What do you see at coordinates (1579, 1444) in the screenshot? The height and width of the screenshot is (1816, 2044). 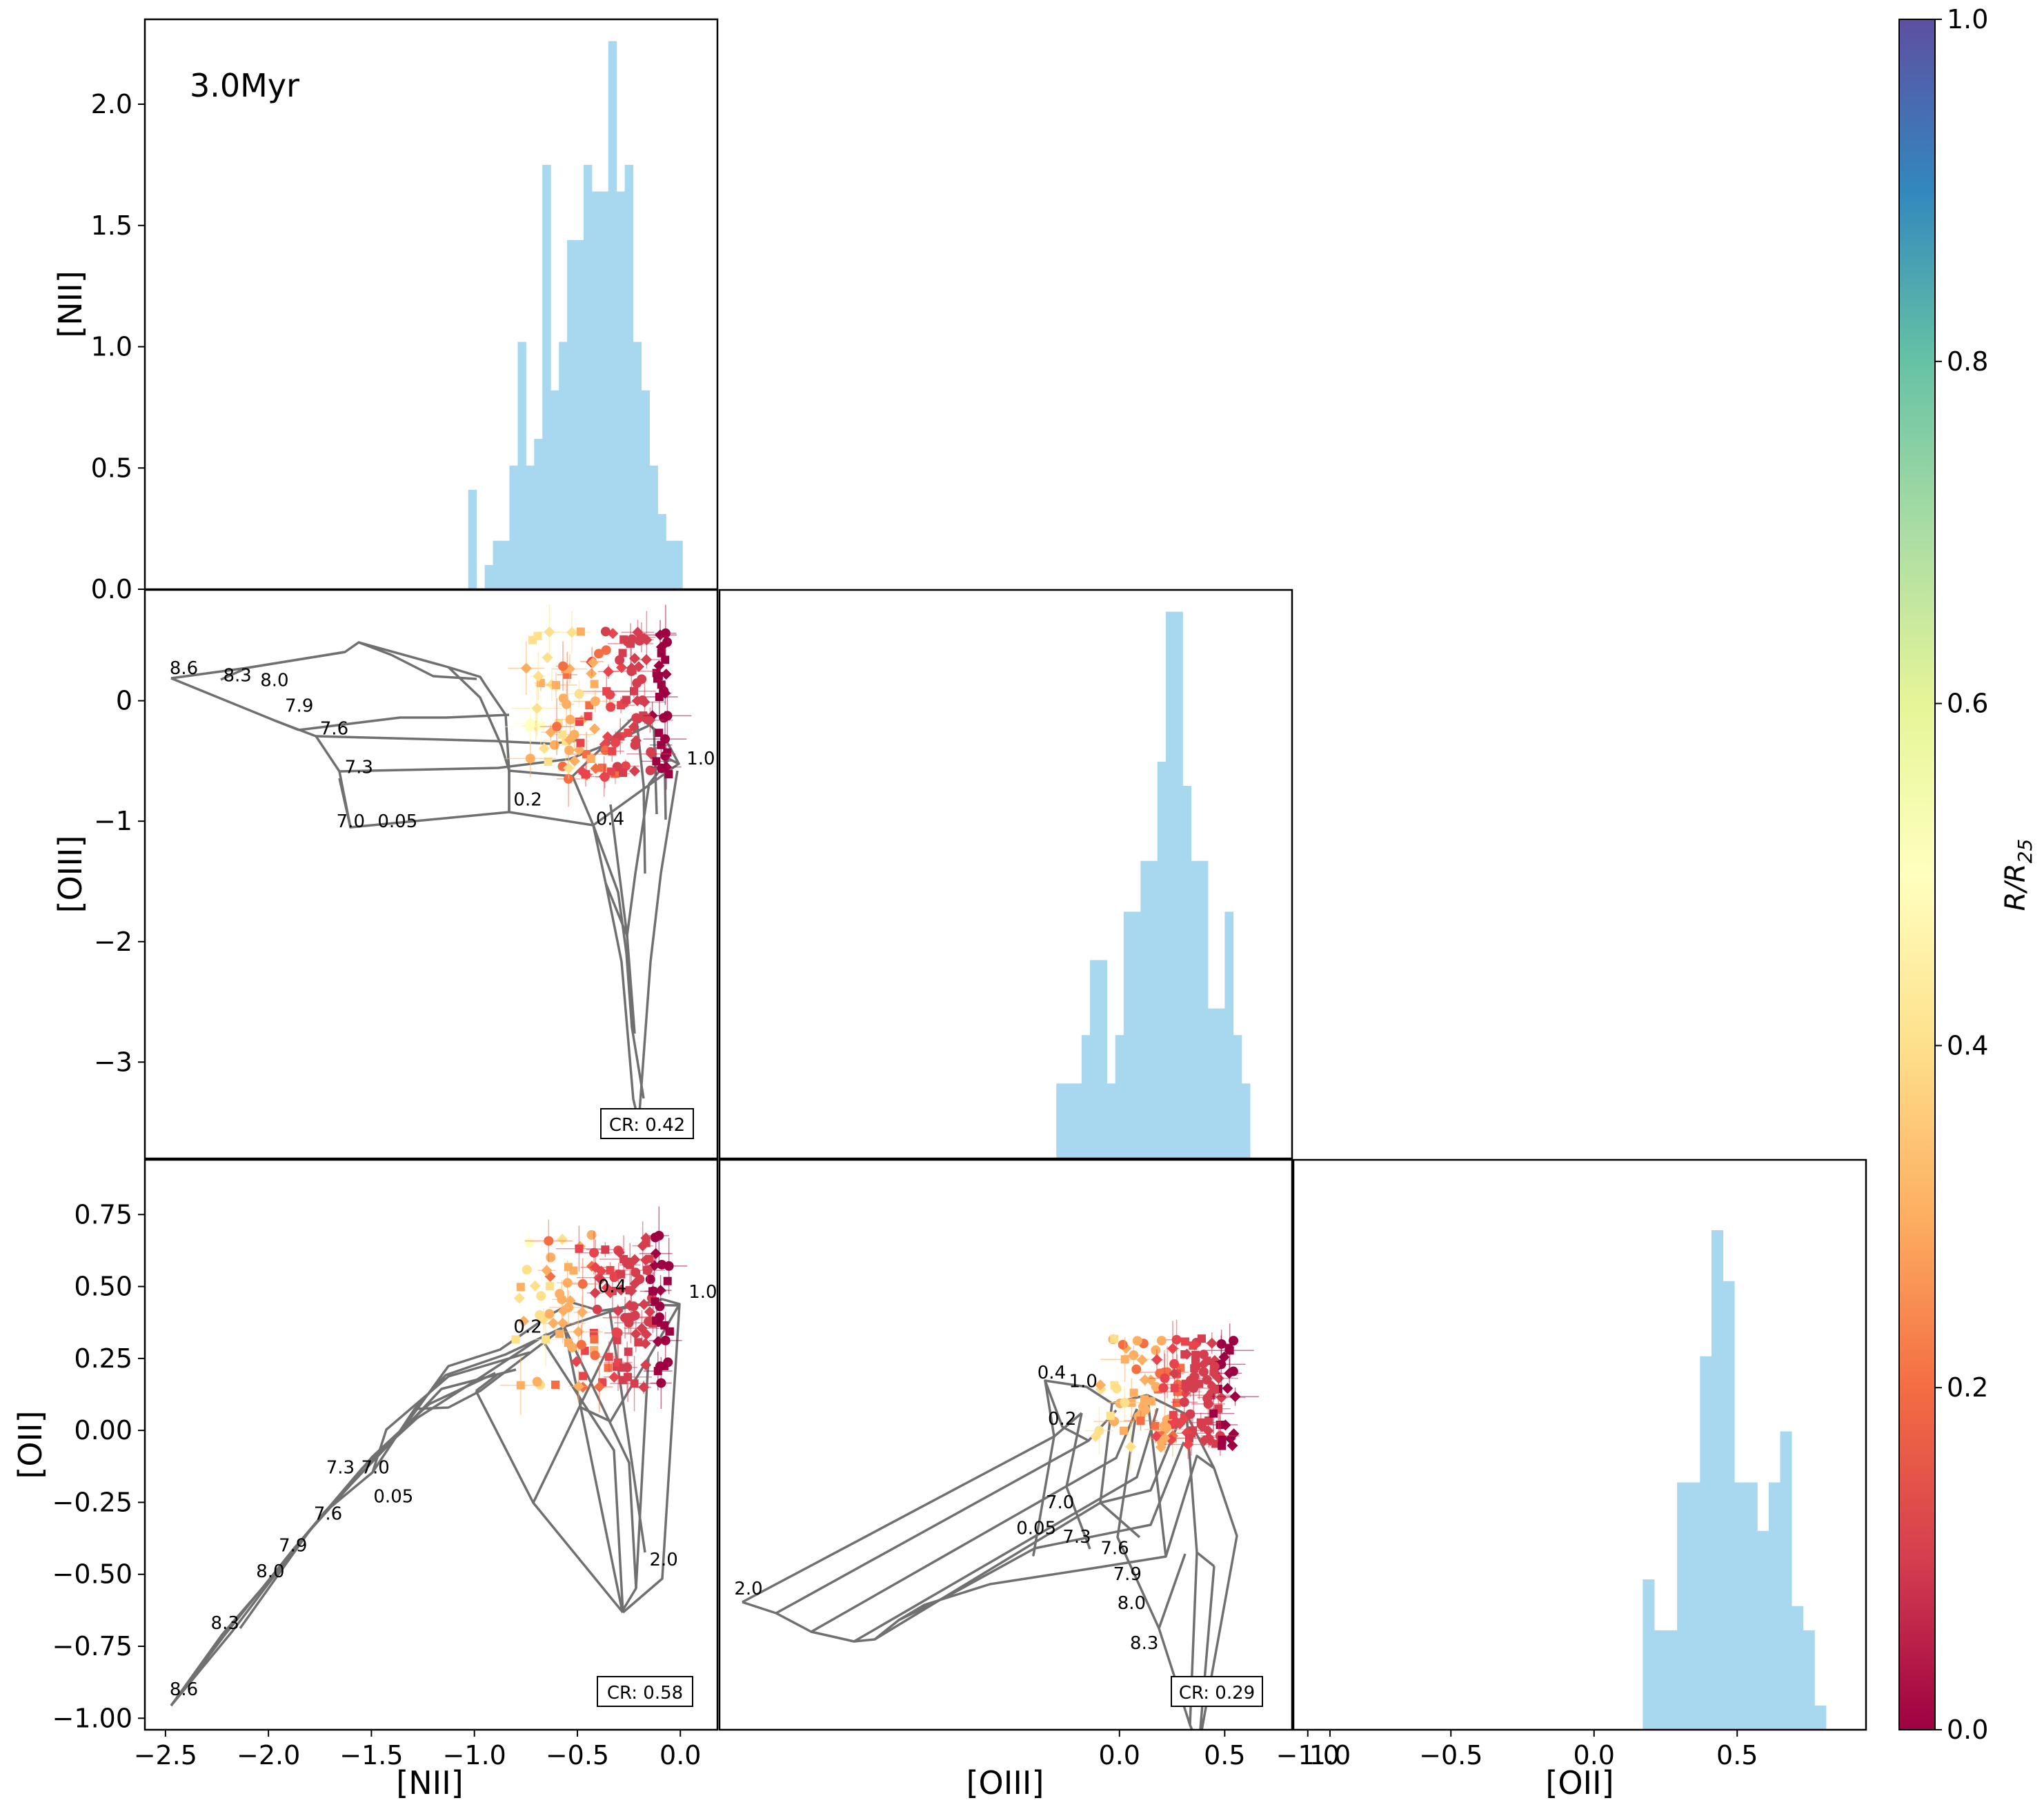 I see `panel-frame` at bounding box center [1579, 1444].